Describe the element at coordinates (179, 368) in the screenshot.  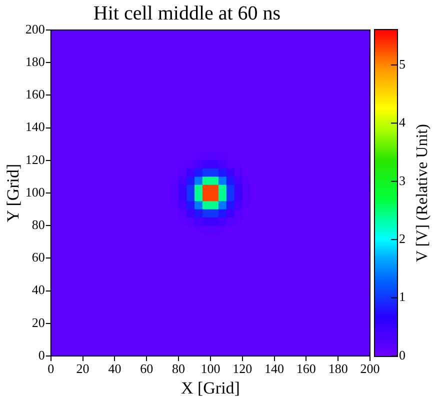
I see `x-tick-label: 80` at that location.